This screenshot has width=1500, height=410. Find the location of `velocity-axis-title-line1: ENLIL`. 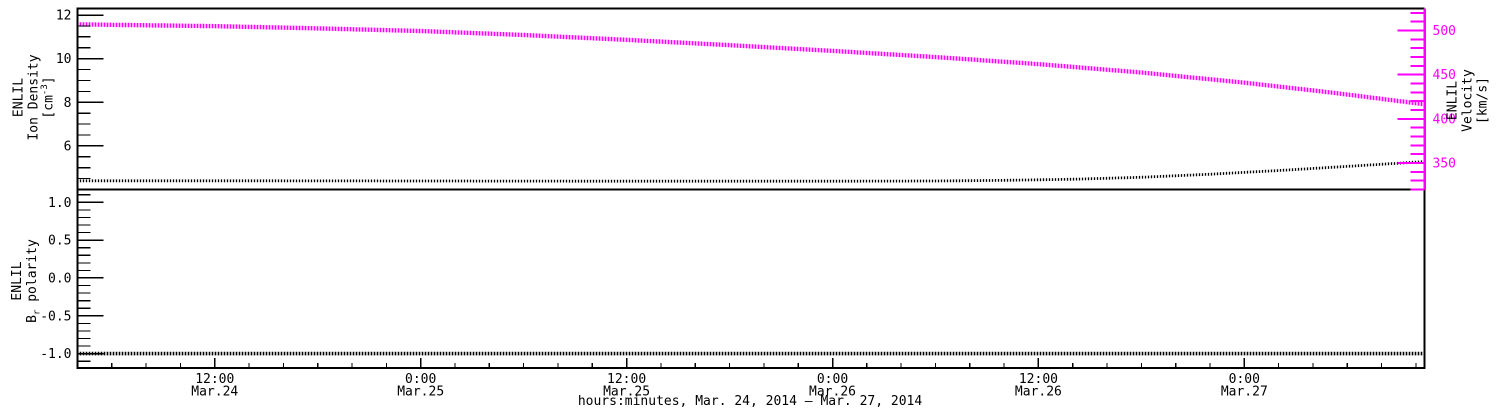

velocity-axis-title-line1: ENLIL is located at coordinates (1453, 100).